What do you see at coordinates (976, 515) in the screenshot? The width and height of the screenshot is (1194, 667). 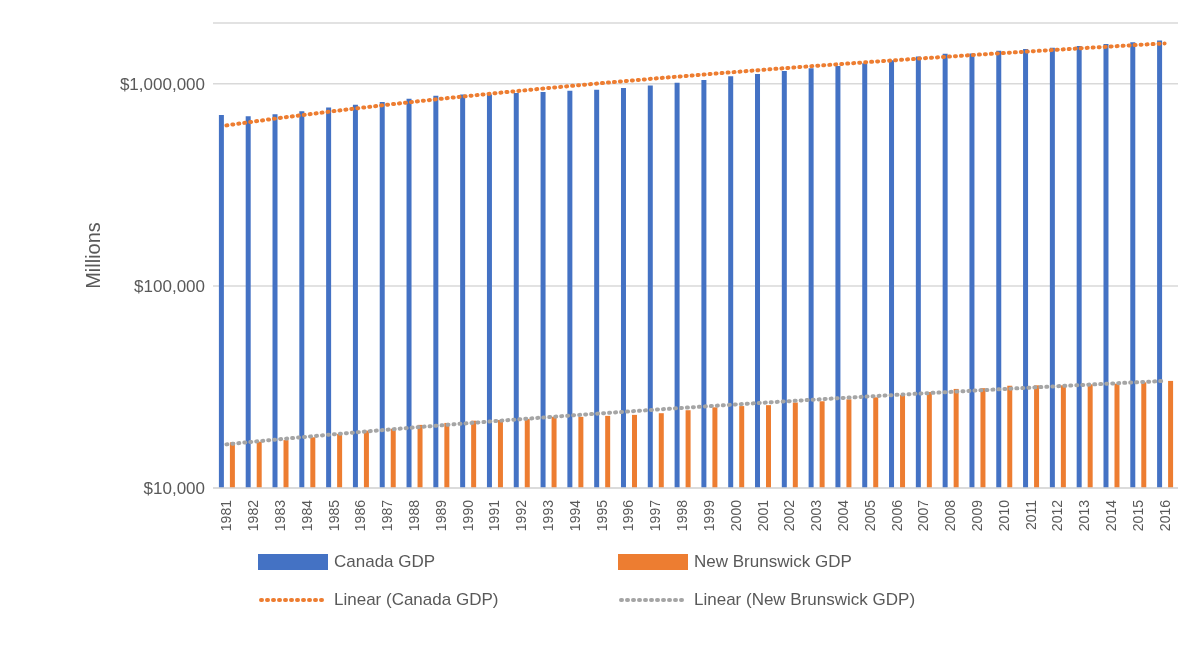 I see `x-tick-label: 2009` at bounding box center [976, 515].